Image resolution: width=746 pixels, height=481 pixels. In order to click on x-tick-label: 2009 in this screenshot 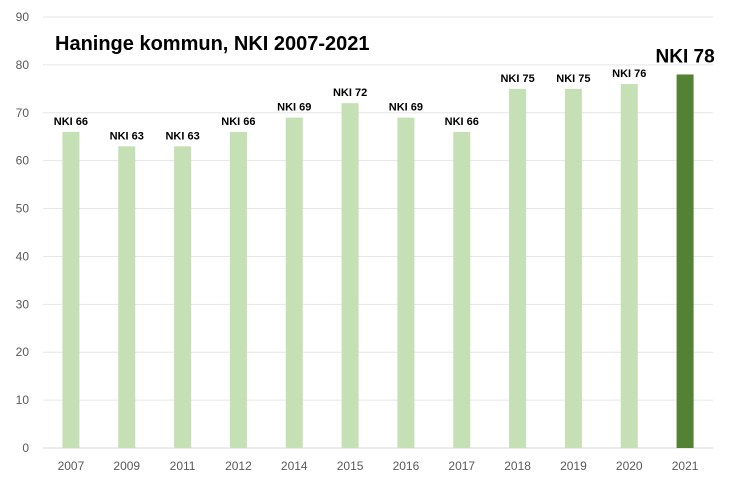, I will do `click(126, 466)`.